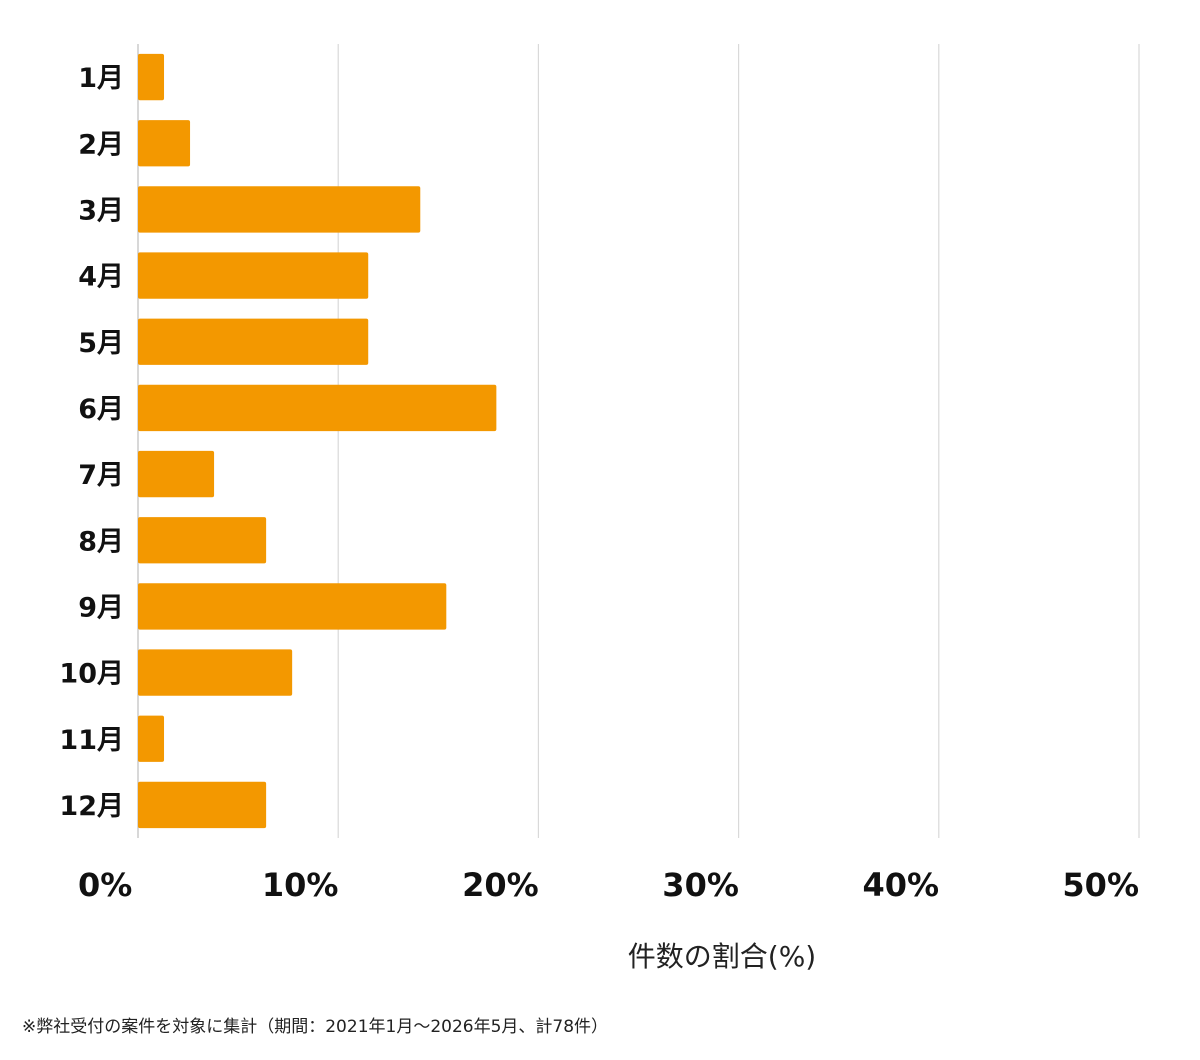 This screenshot has height=1060, width=1200. What do you see at coordinates (101, 409) in the screenshot?
I see `category-label: 6月` at bounding box center [101, 409].